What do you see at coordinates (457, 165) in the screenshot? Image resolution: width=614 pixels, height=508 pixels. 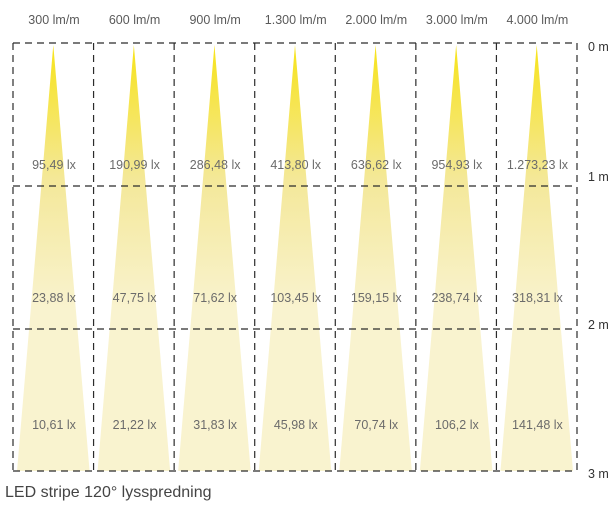 I see `lux-value: 954,93 lx` at bounding box center [457, 165].